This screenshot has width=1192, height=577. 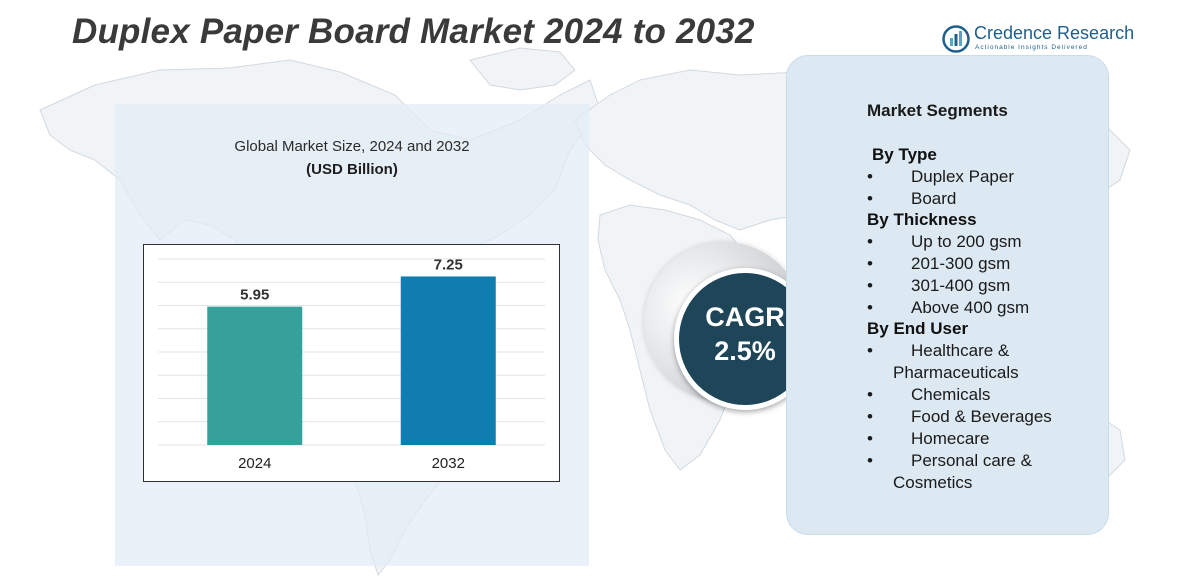 I want to click on page-title: Duplex Paper Board Market 2024 to 2032, so click(x=413, y=31).